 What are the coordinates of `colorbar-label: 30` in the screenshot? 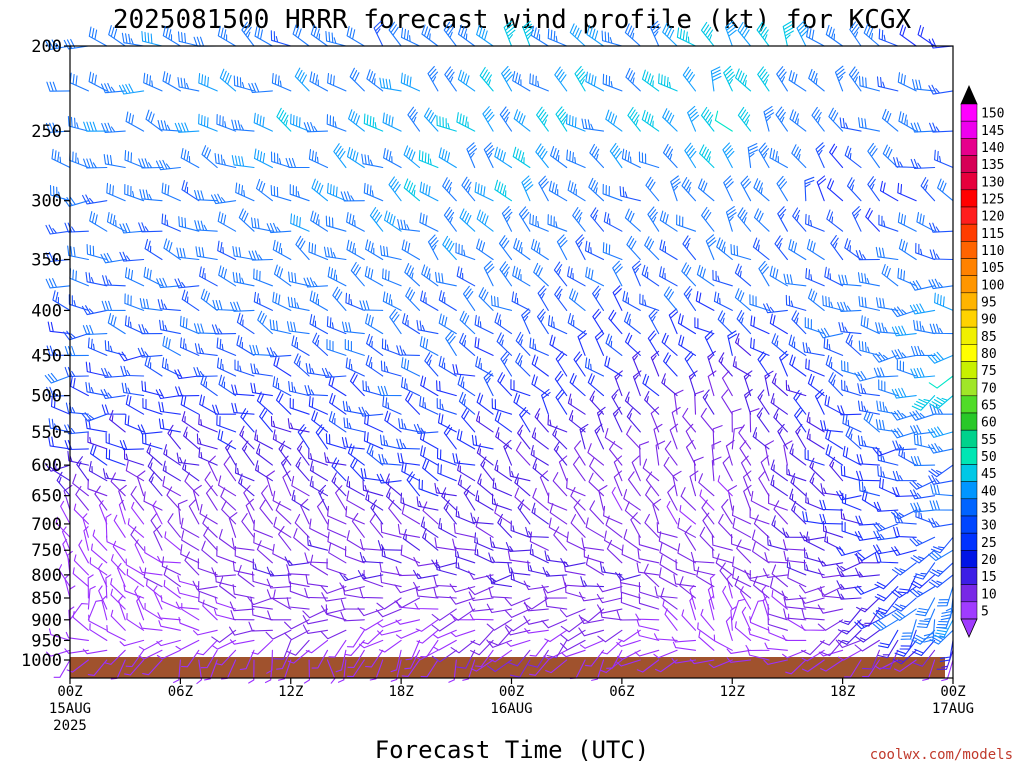 It's located at (989, 526).